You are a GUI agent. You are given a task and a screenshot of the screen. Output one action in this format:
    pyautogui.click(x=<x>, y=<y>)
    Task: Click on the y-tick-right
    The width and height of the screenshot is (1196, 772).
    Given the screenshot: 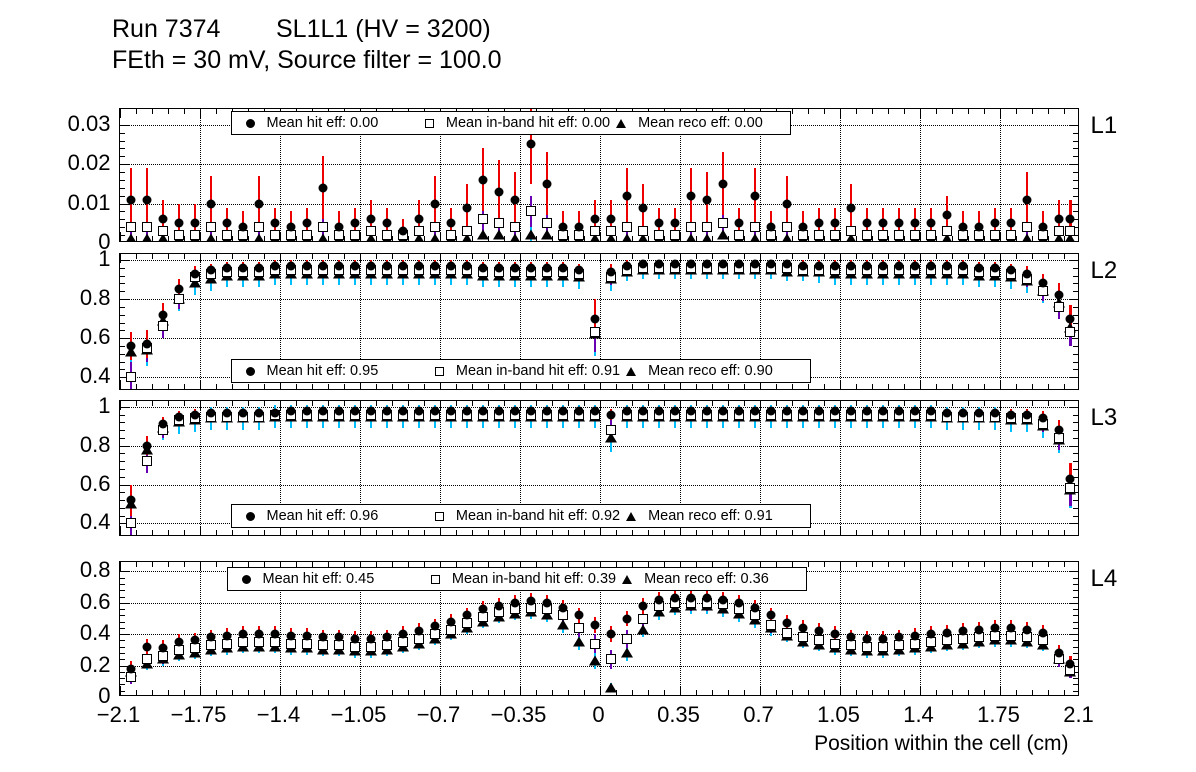 What is the action you would take?
    pyautogui.click(x=1073, y=572)
    